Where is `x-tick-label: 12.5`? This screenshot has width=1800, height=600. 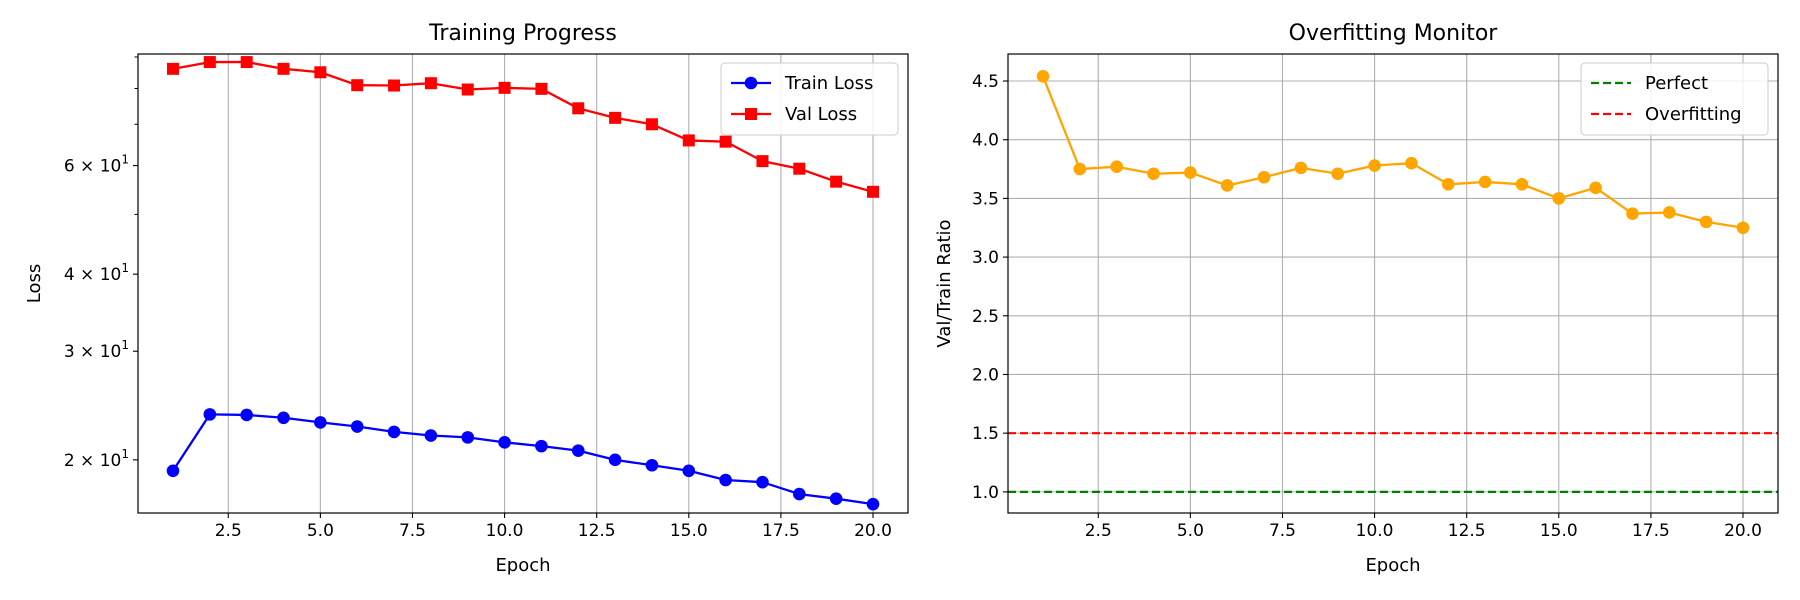 x-tick-label: 12.5 is located at coordinates (597, 531).